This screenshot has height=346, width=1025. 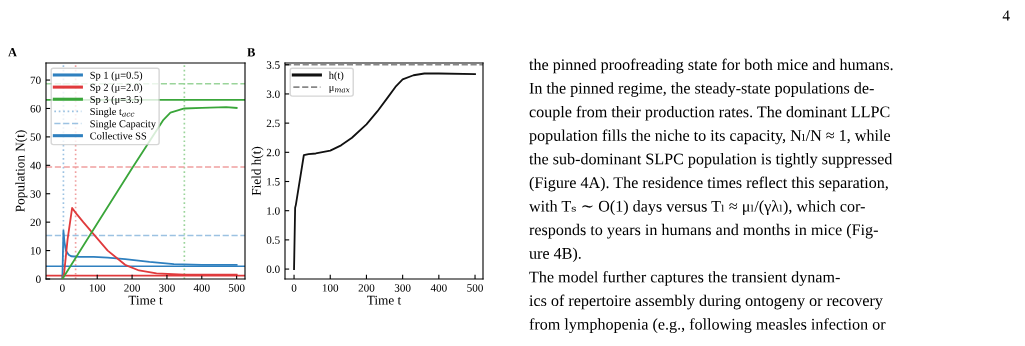 What do you see at coordinates (273, 269) in the screenshot?
I see `y-tick-label: 0.0` at bounding box center [273, 269].